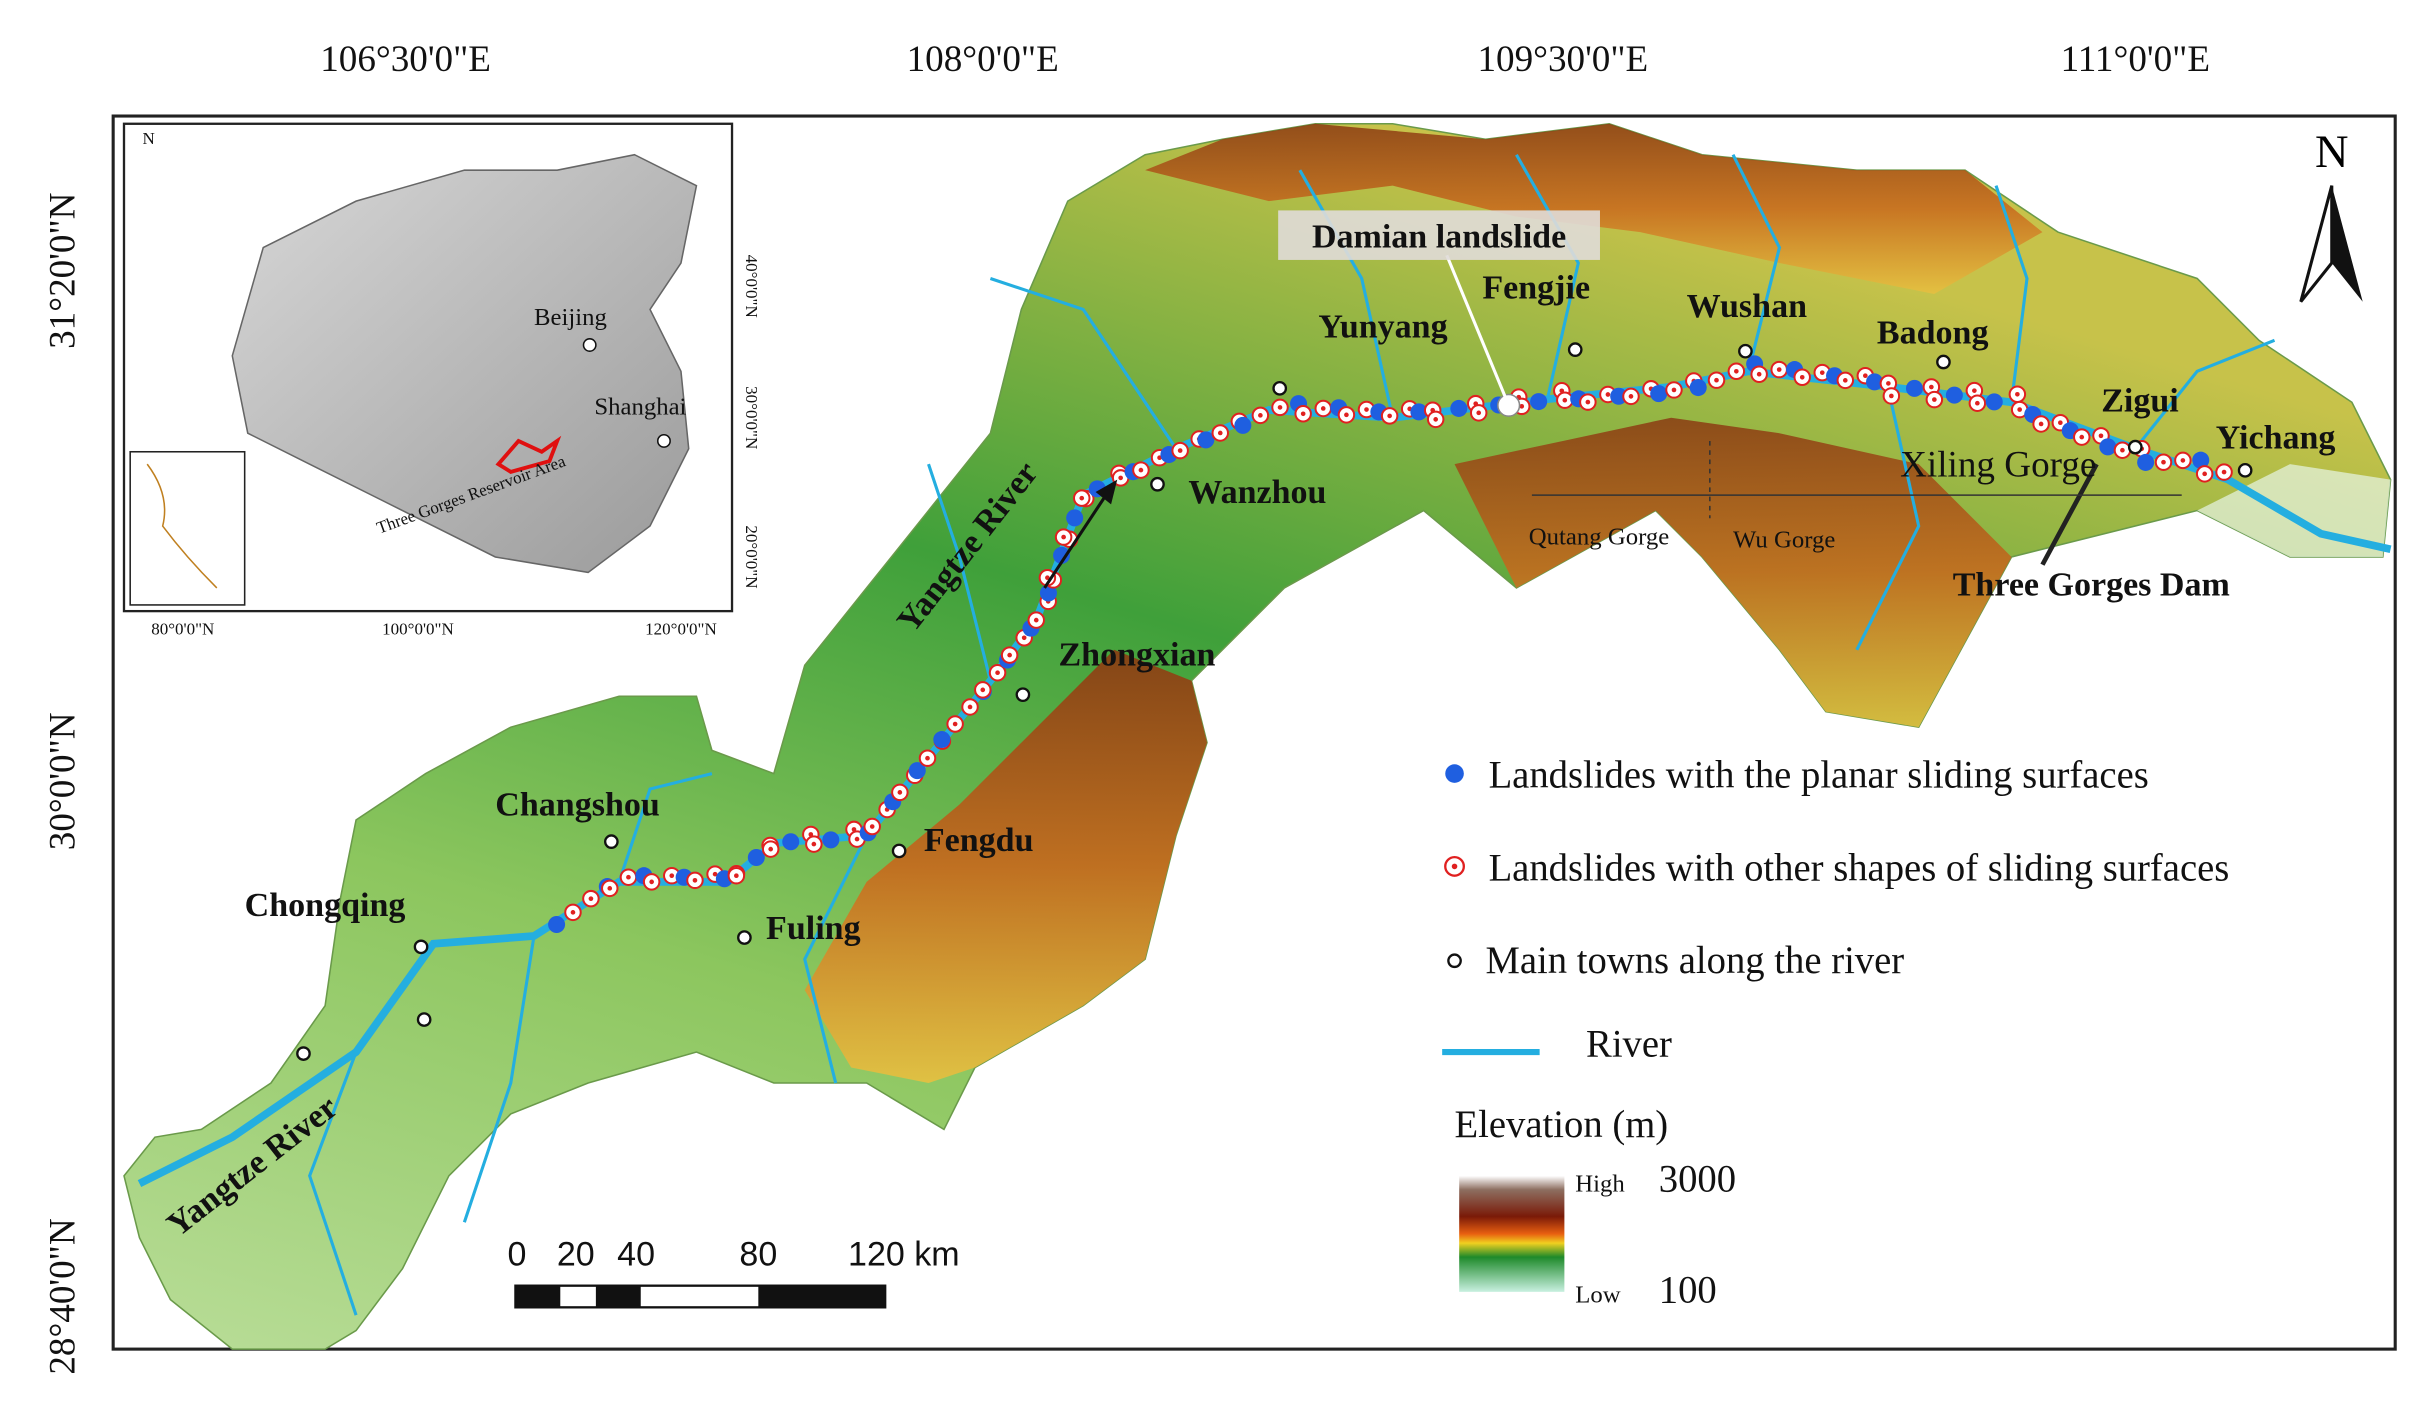  I want to click on place-label: Zigui, so click(2140, 401).